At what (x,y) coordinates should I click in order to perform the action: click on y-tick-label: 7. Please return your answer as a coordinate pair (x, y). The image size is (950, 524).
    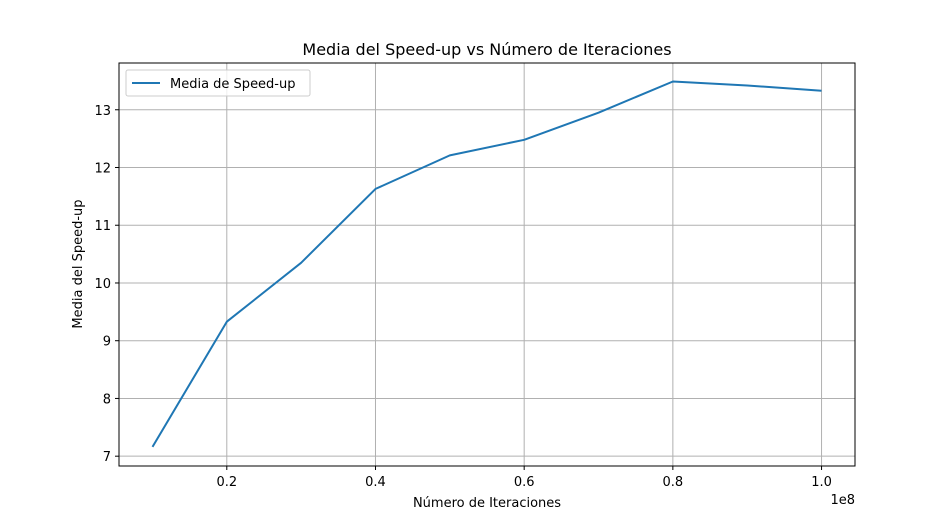
    Looking at the image, I should click on (107, 457).